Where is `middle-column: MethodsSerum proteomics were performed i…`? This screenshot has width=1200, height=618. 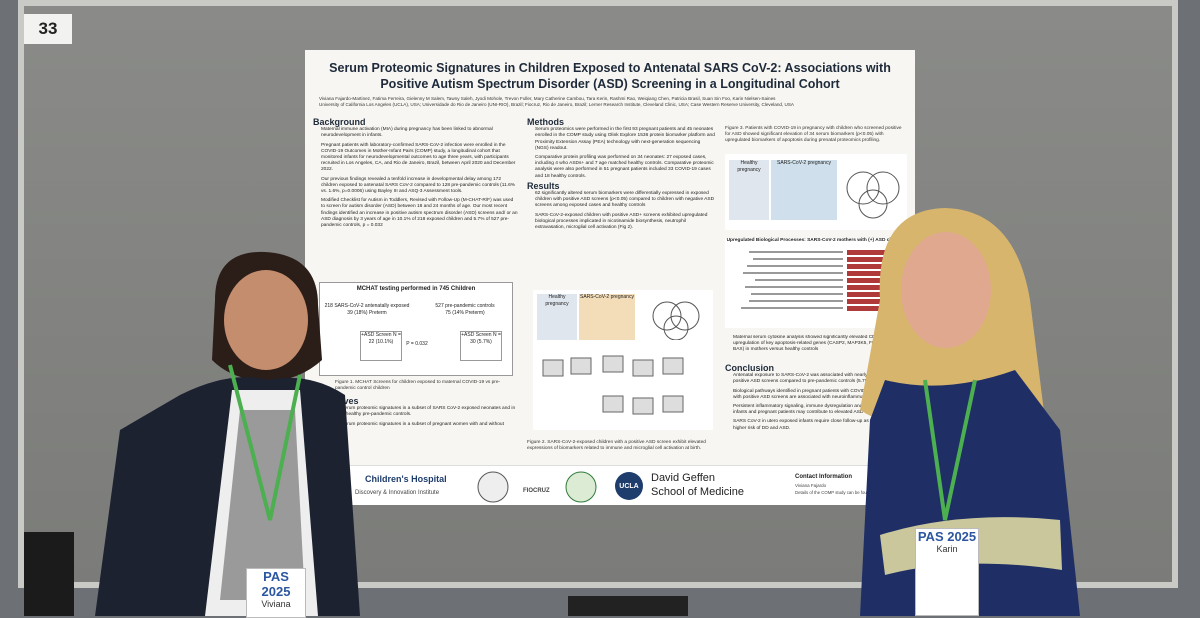 middle-column: MethodsSerum proteomics were performed i… is located at coordinates (621, 201).